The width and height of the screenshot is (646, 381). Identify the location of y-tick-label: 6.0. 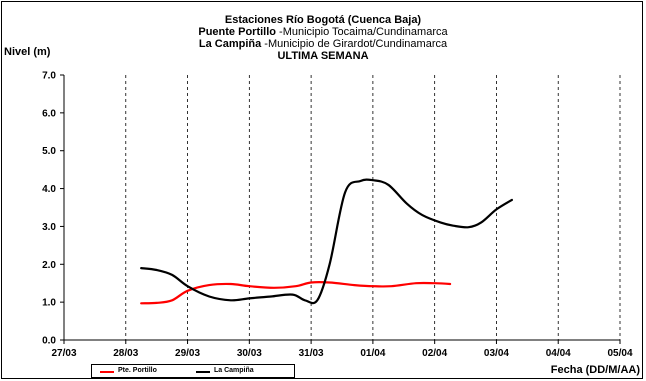
(49, 113).